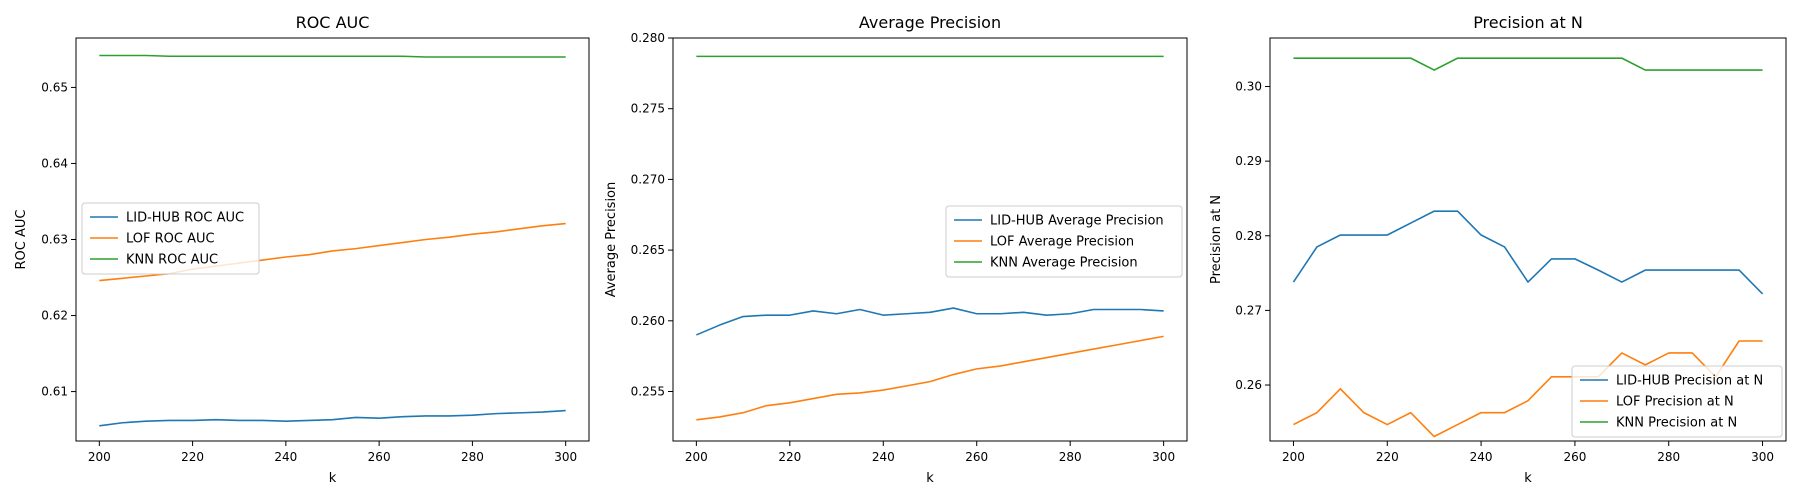 This screenshot has height=500, width=1800. I want to click on y-tick-label: 0.260, so click(648, 321).